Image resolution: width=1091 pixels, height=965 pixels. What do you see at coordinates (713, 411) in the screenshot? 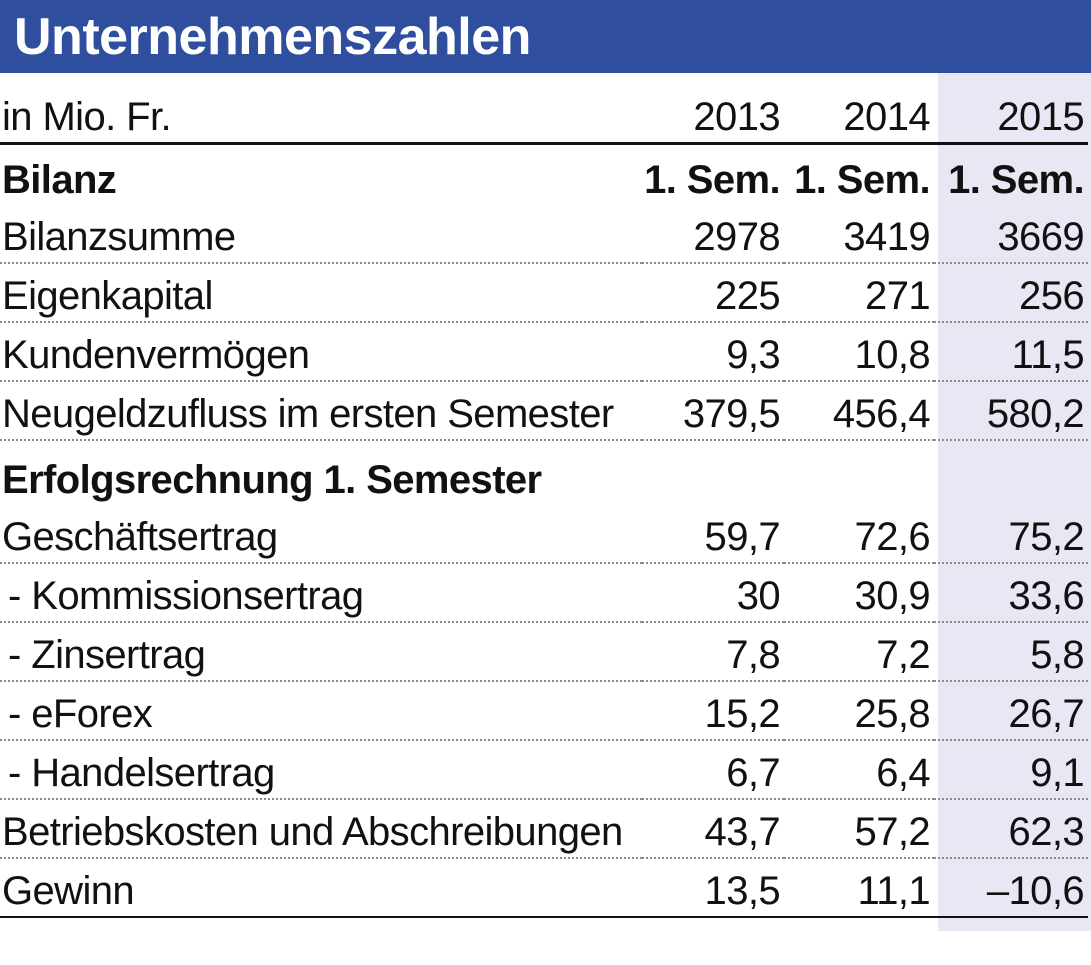
I see `cell-value: 379,5` at bounding box center [713, 411].